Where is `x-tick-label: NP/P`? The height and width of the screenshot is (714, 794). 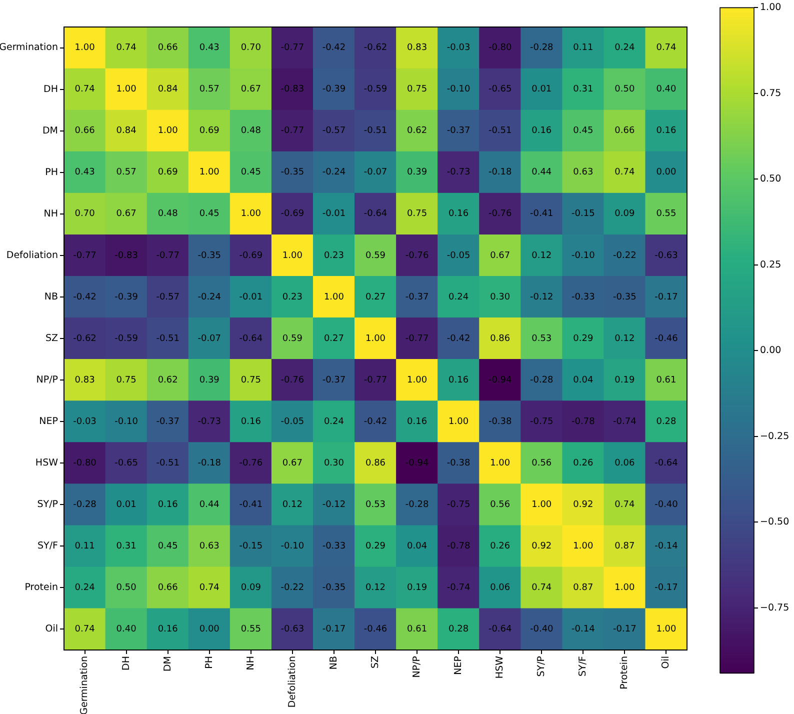 x-tick-label: NP/P is located at coordinates (417, 667).